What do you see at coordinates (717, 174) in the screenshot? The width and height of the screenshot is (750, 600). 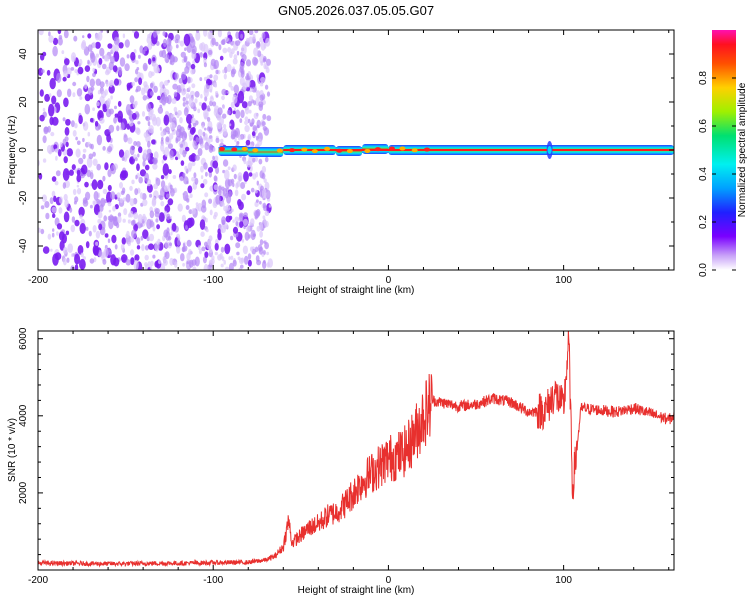 I see `colorbar-ticks: 0.0 0.2 0.4 0.6 0.8` at bounding box center [717, 174].